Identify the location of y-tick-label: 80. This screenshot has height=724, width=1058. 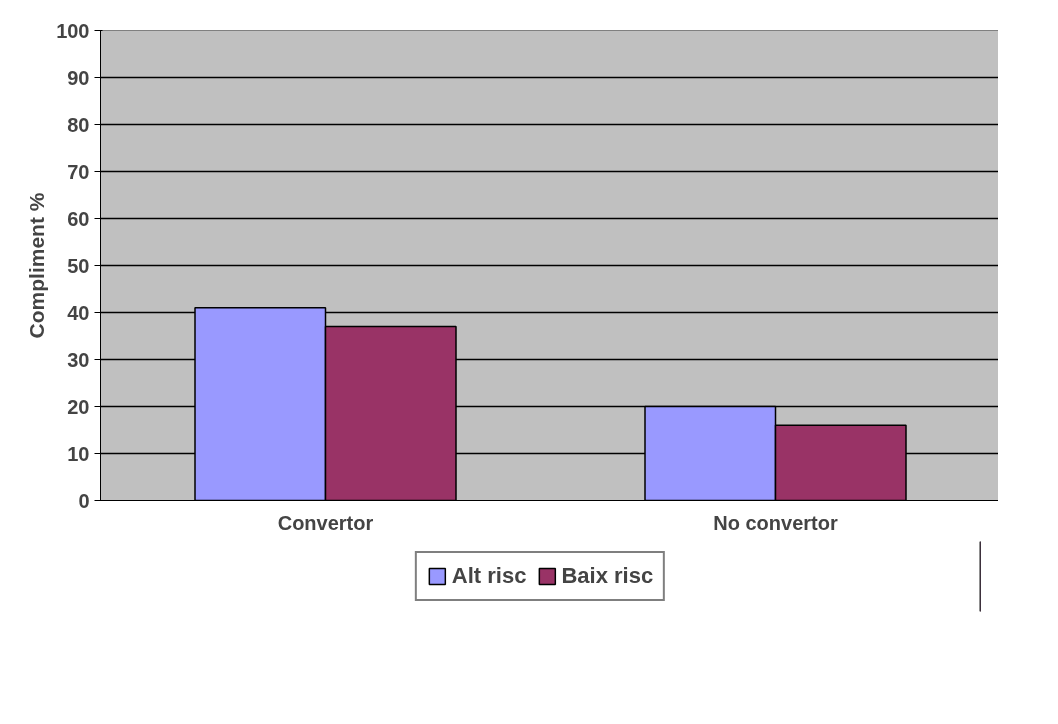
(78, 124).